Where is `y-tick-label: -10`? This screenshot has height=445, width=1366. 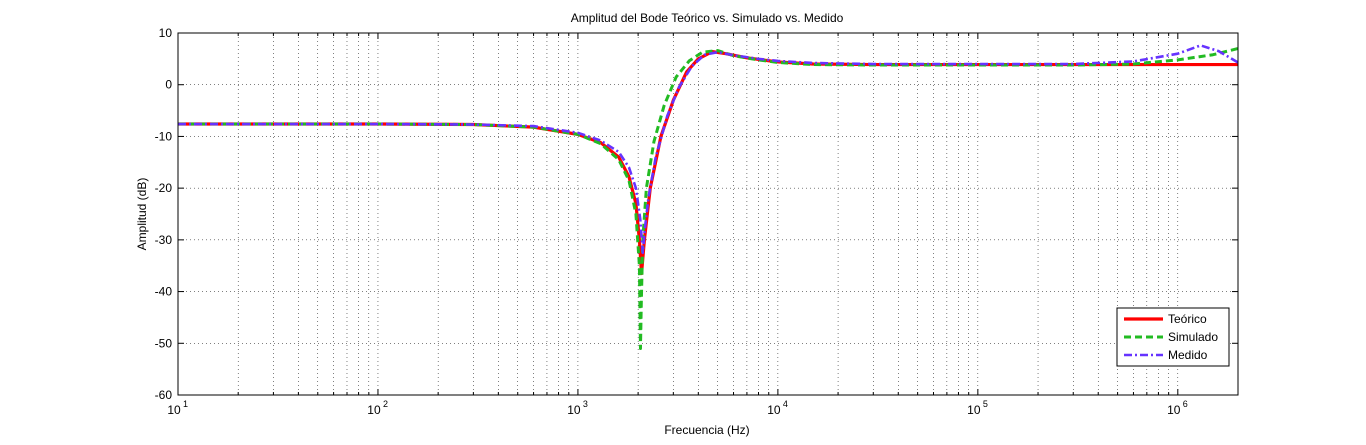
y-tick-label: -10 is located at coordinates (164, 136).